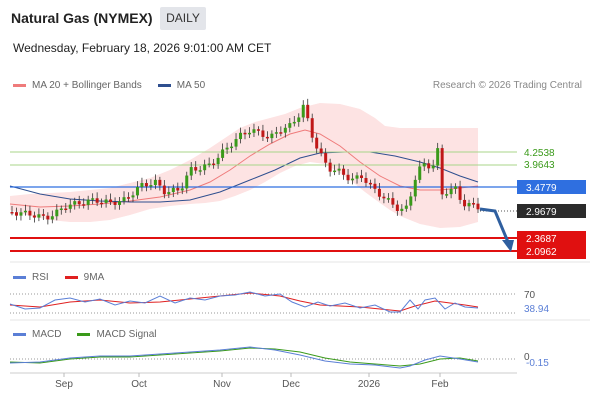 Image resolution: width=590 pixels, height=400 pixels. Describe the element at coordinates (164, 85) in the screenshot. I see `ma50-swatch` at that location.